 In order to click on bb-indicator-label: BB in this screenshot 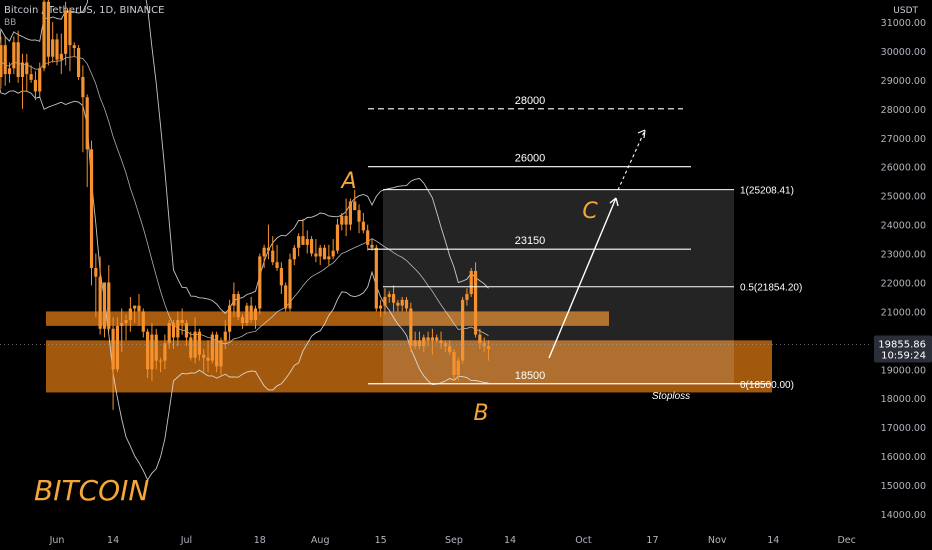, I will do `click(10, 23)`.